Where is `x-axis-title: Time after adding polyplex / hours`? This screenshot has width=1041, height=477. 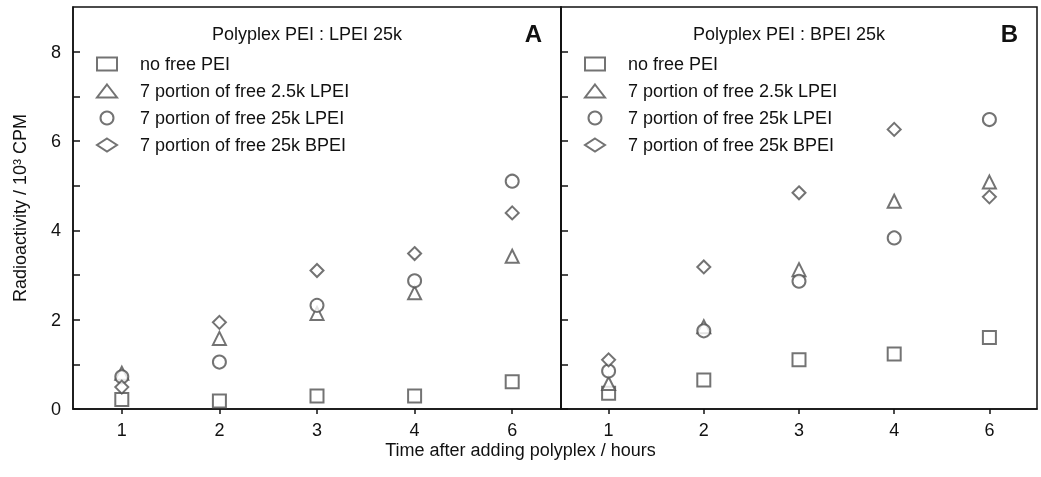 x-axis-title: Time after adding polyplex / hours is located at coordinates (520, 450).